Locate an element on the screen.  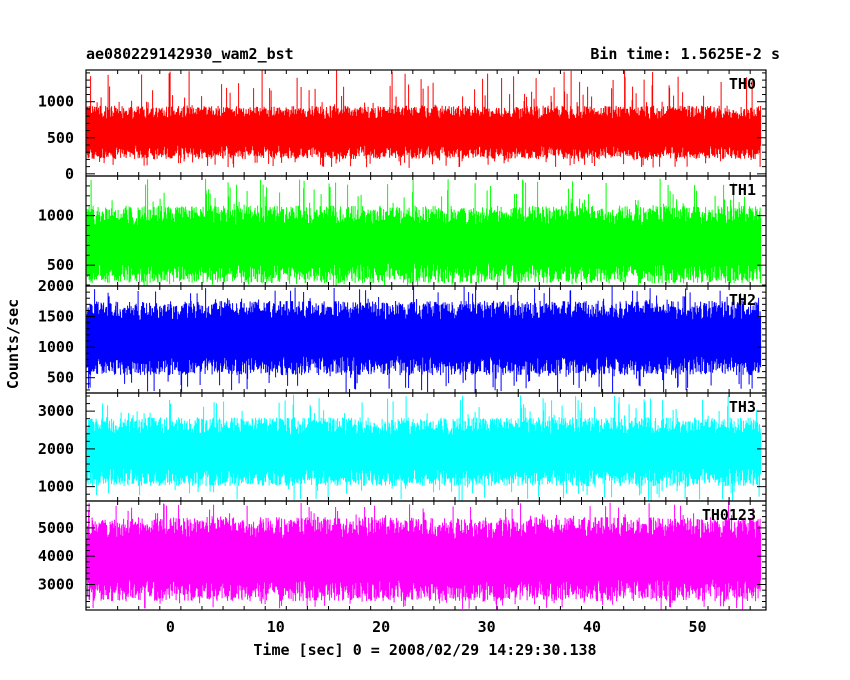
y-axis-label: Counts/sec is located at coordinates (13, 344).